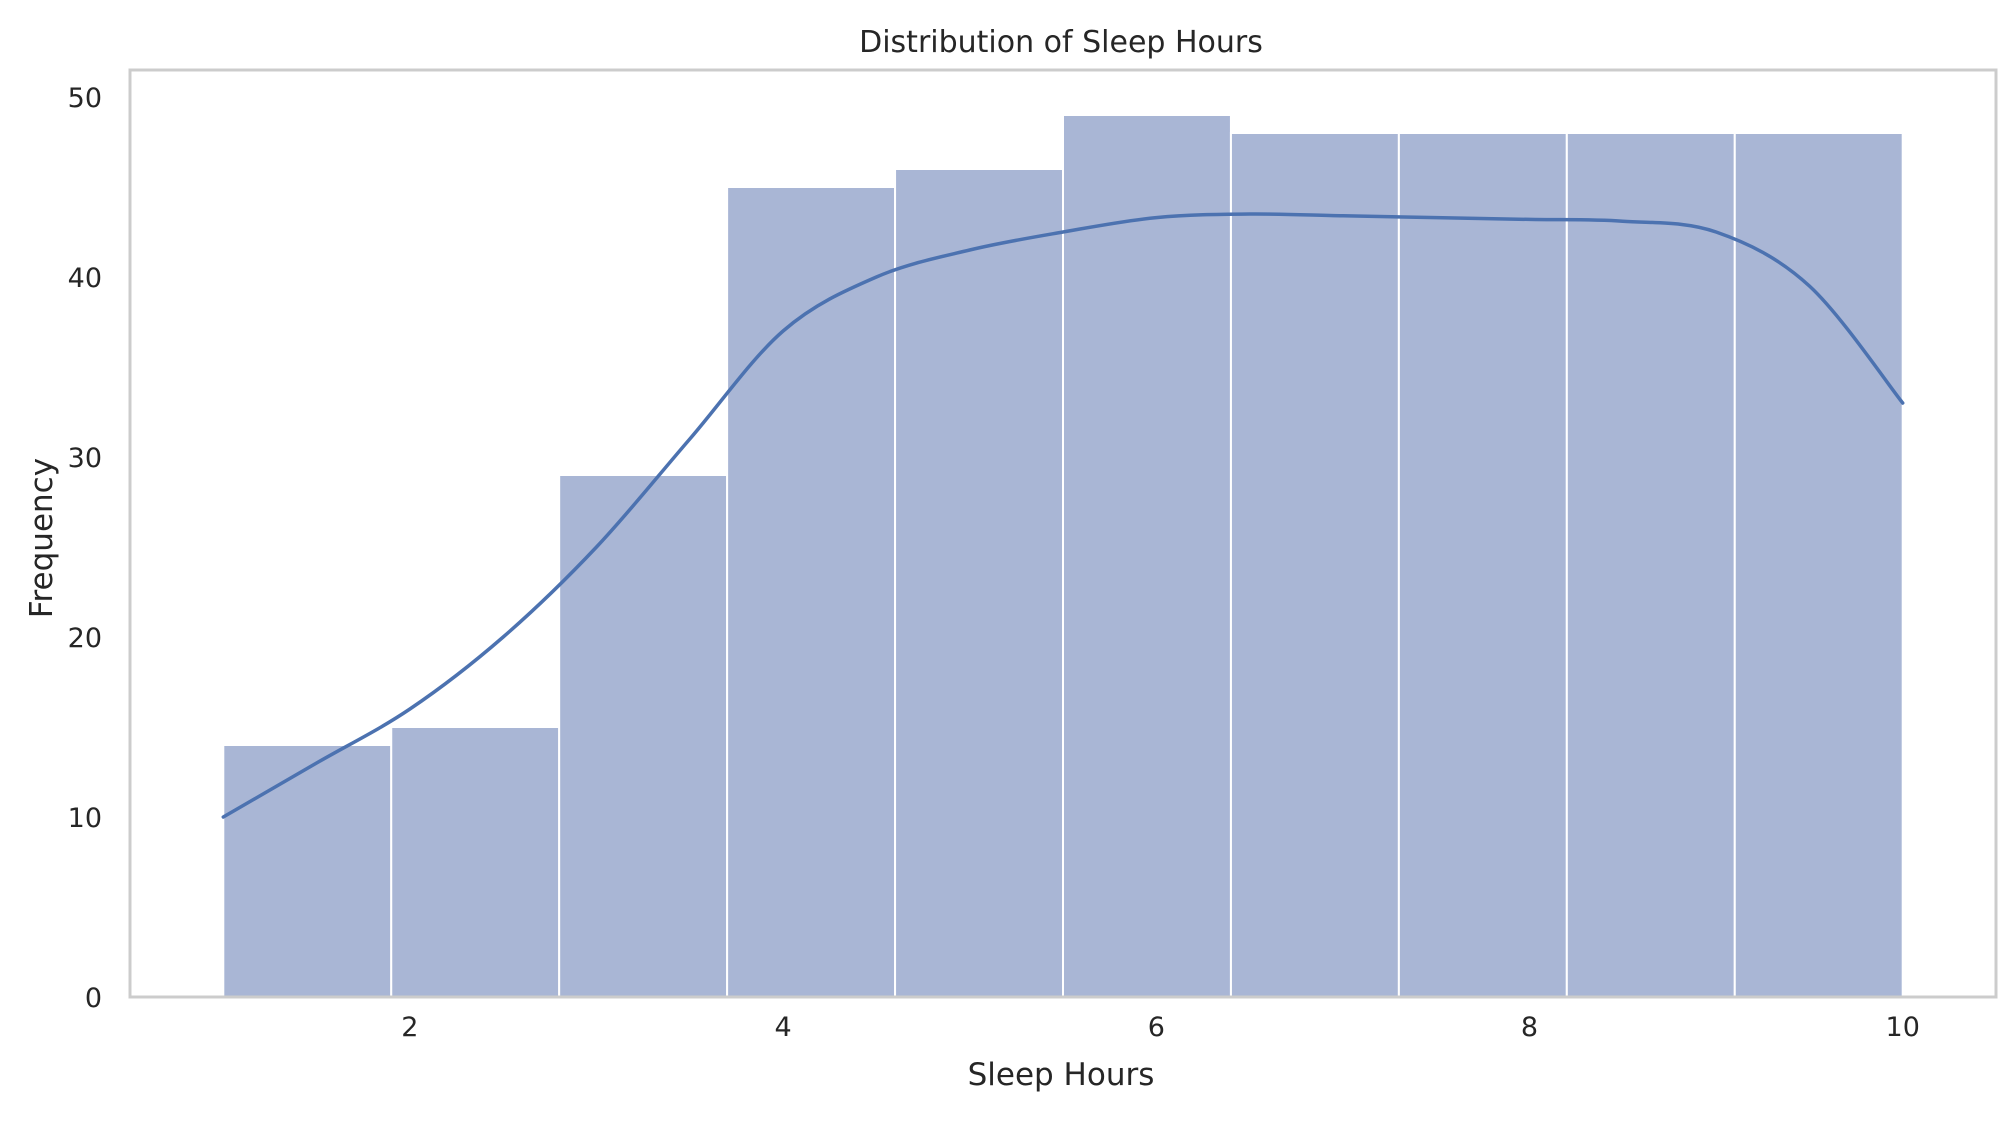 This screenshot has width=2014, height=1148. Describe the element at coordinates (85, 98) in the screenshot. I see `y-tick-label-50: 50` at that location.